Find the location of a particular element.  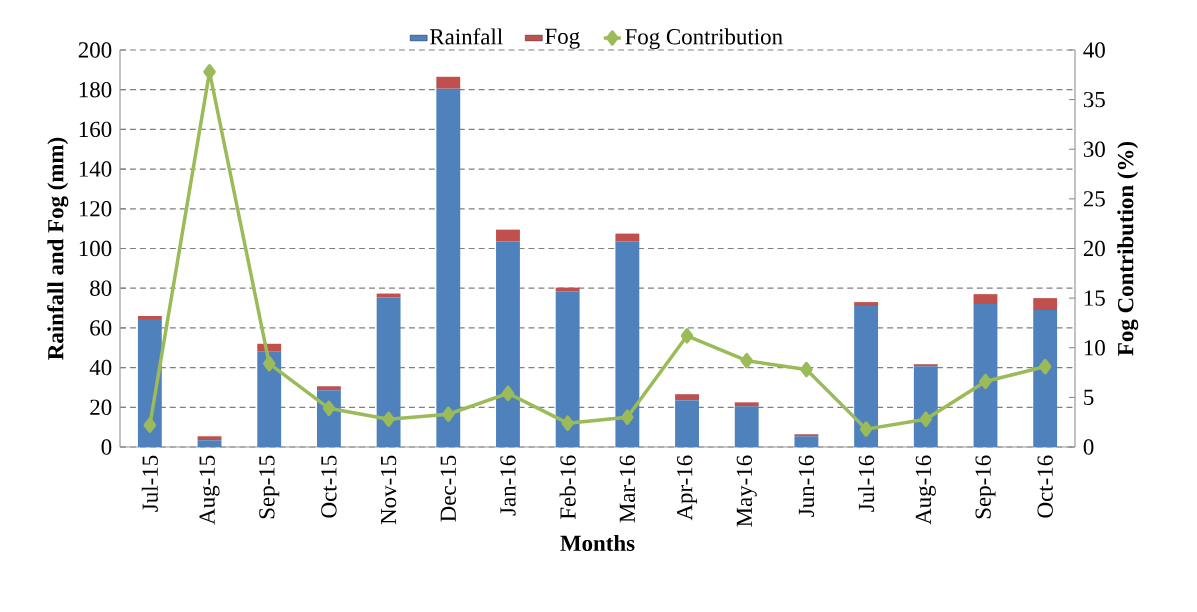

y2-tick-label: 0 is located at coordinates (1088, 447).